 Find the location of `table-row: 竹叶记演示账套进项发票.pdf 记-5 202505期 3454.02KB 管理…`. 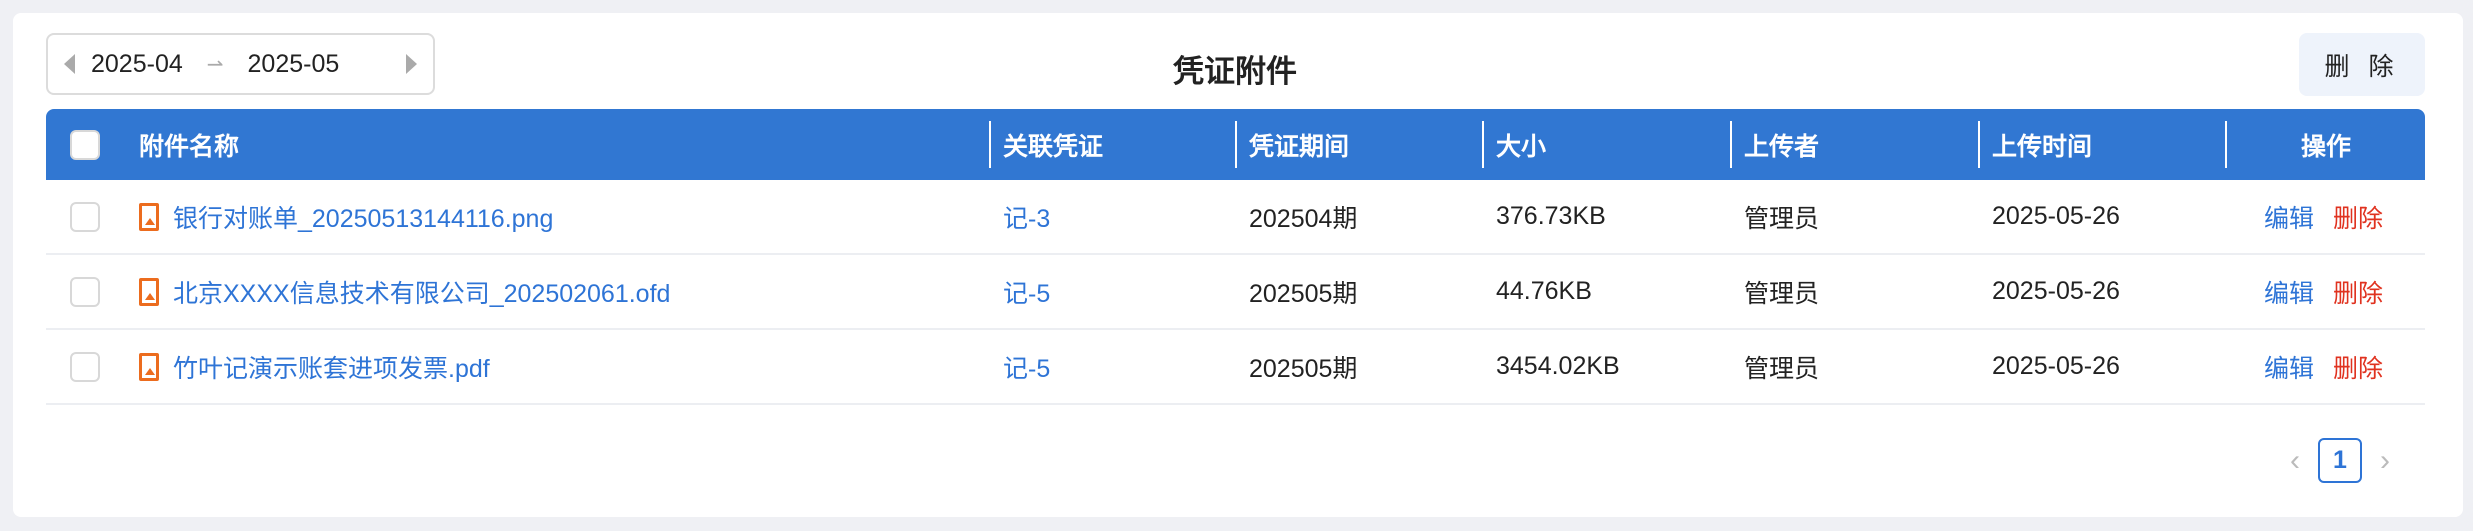

table-row: 竹叶记演示账套进项发票.pdf 记-5 202505期 3454.02KB 管理… is located at coordinates (1235, 367).